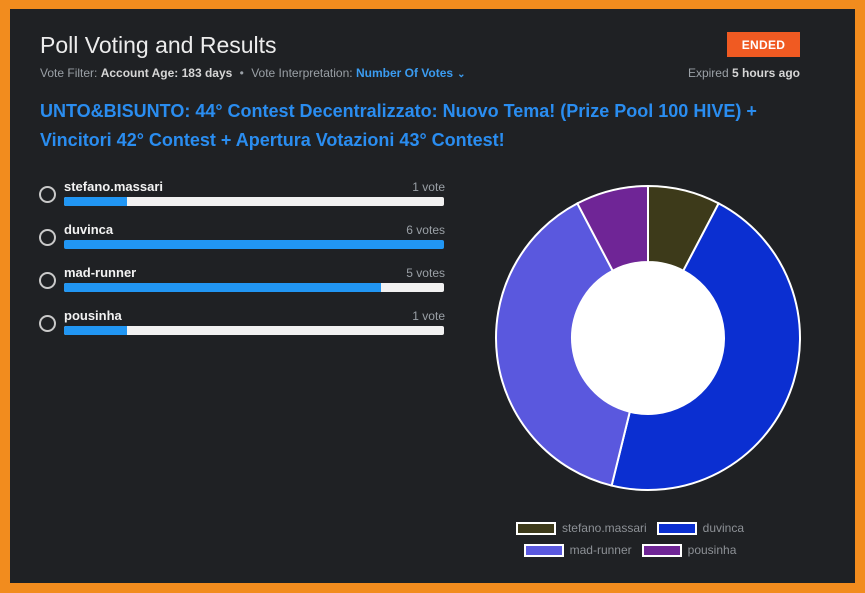  I want to click on poll-option: mad-runner 5 votes, so click(242, 286).